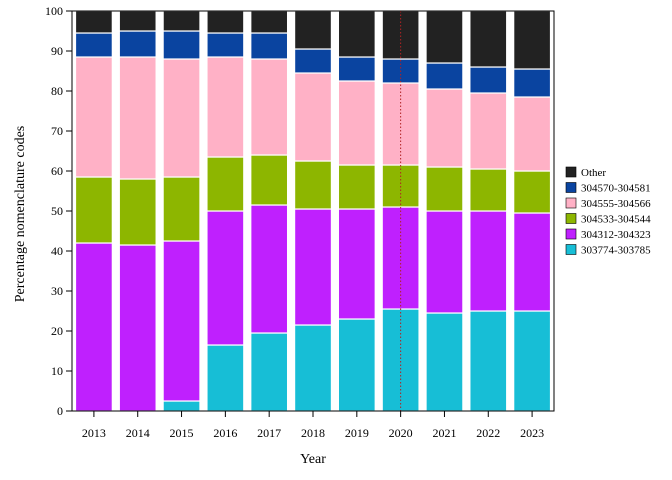 This screenshot has width=672, height=480. I want to click on x-tick-label: 2017, so click(269, 433).